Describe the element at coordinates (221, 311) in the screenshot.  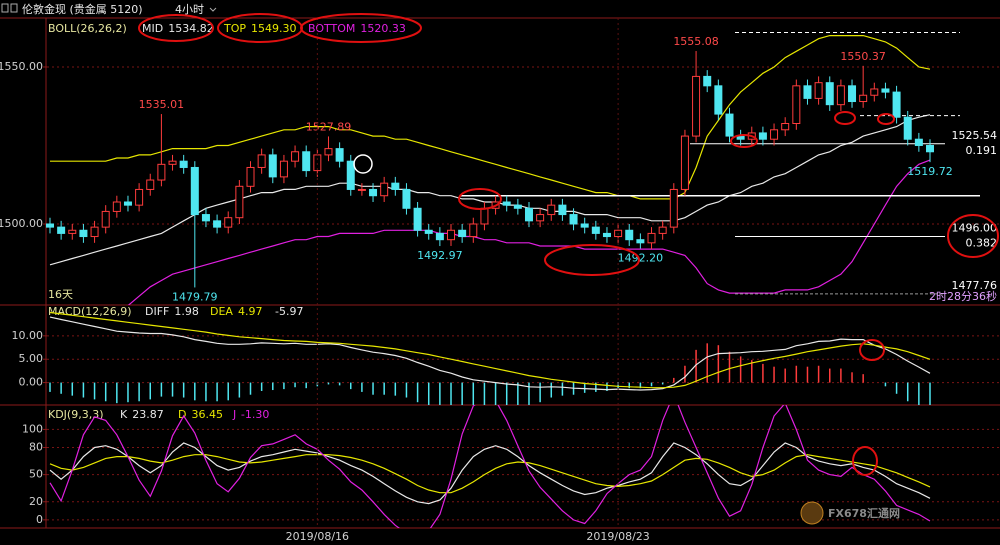
I see `legend-name: DEA` at that location.